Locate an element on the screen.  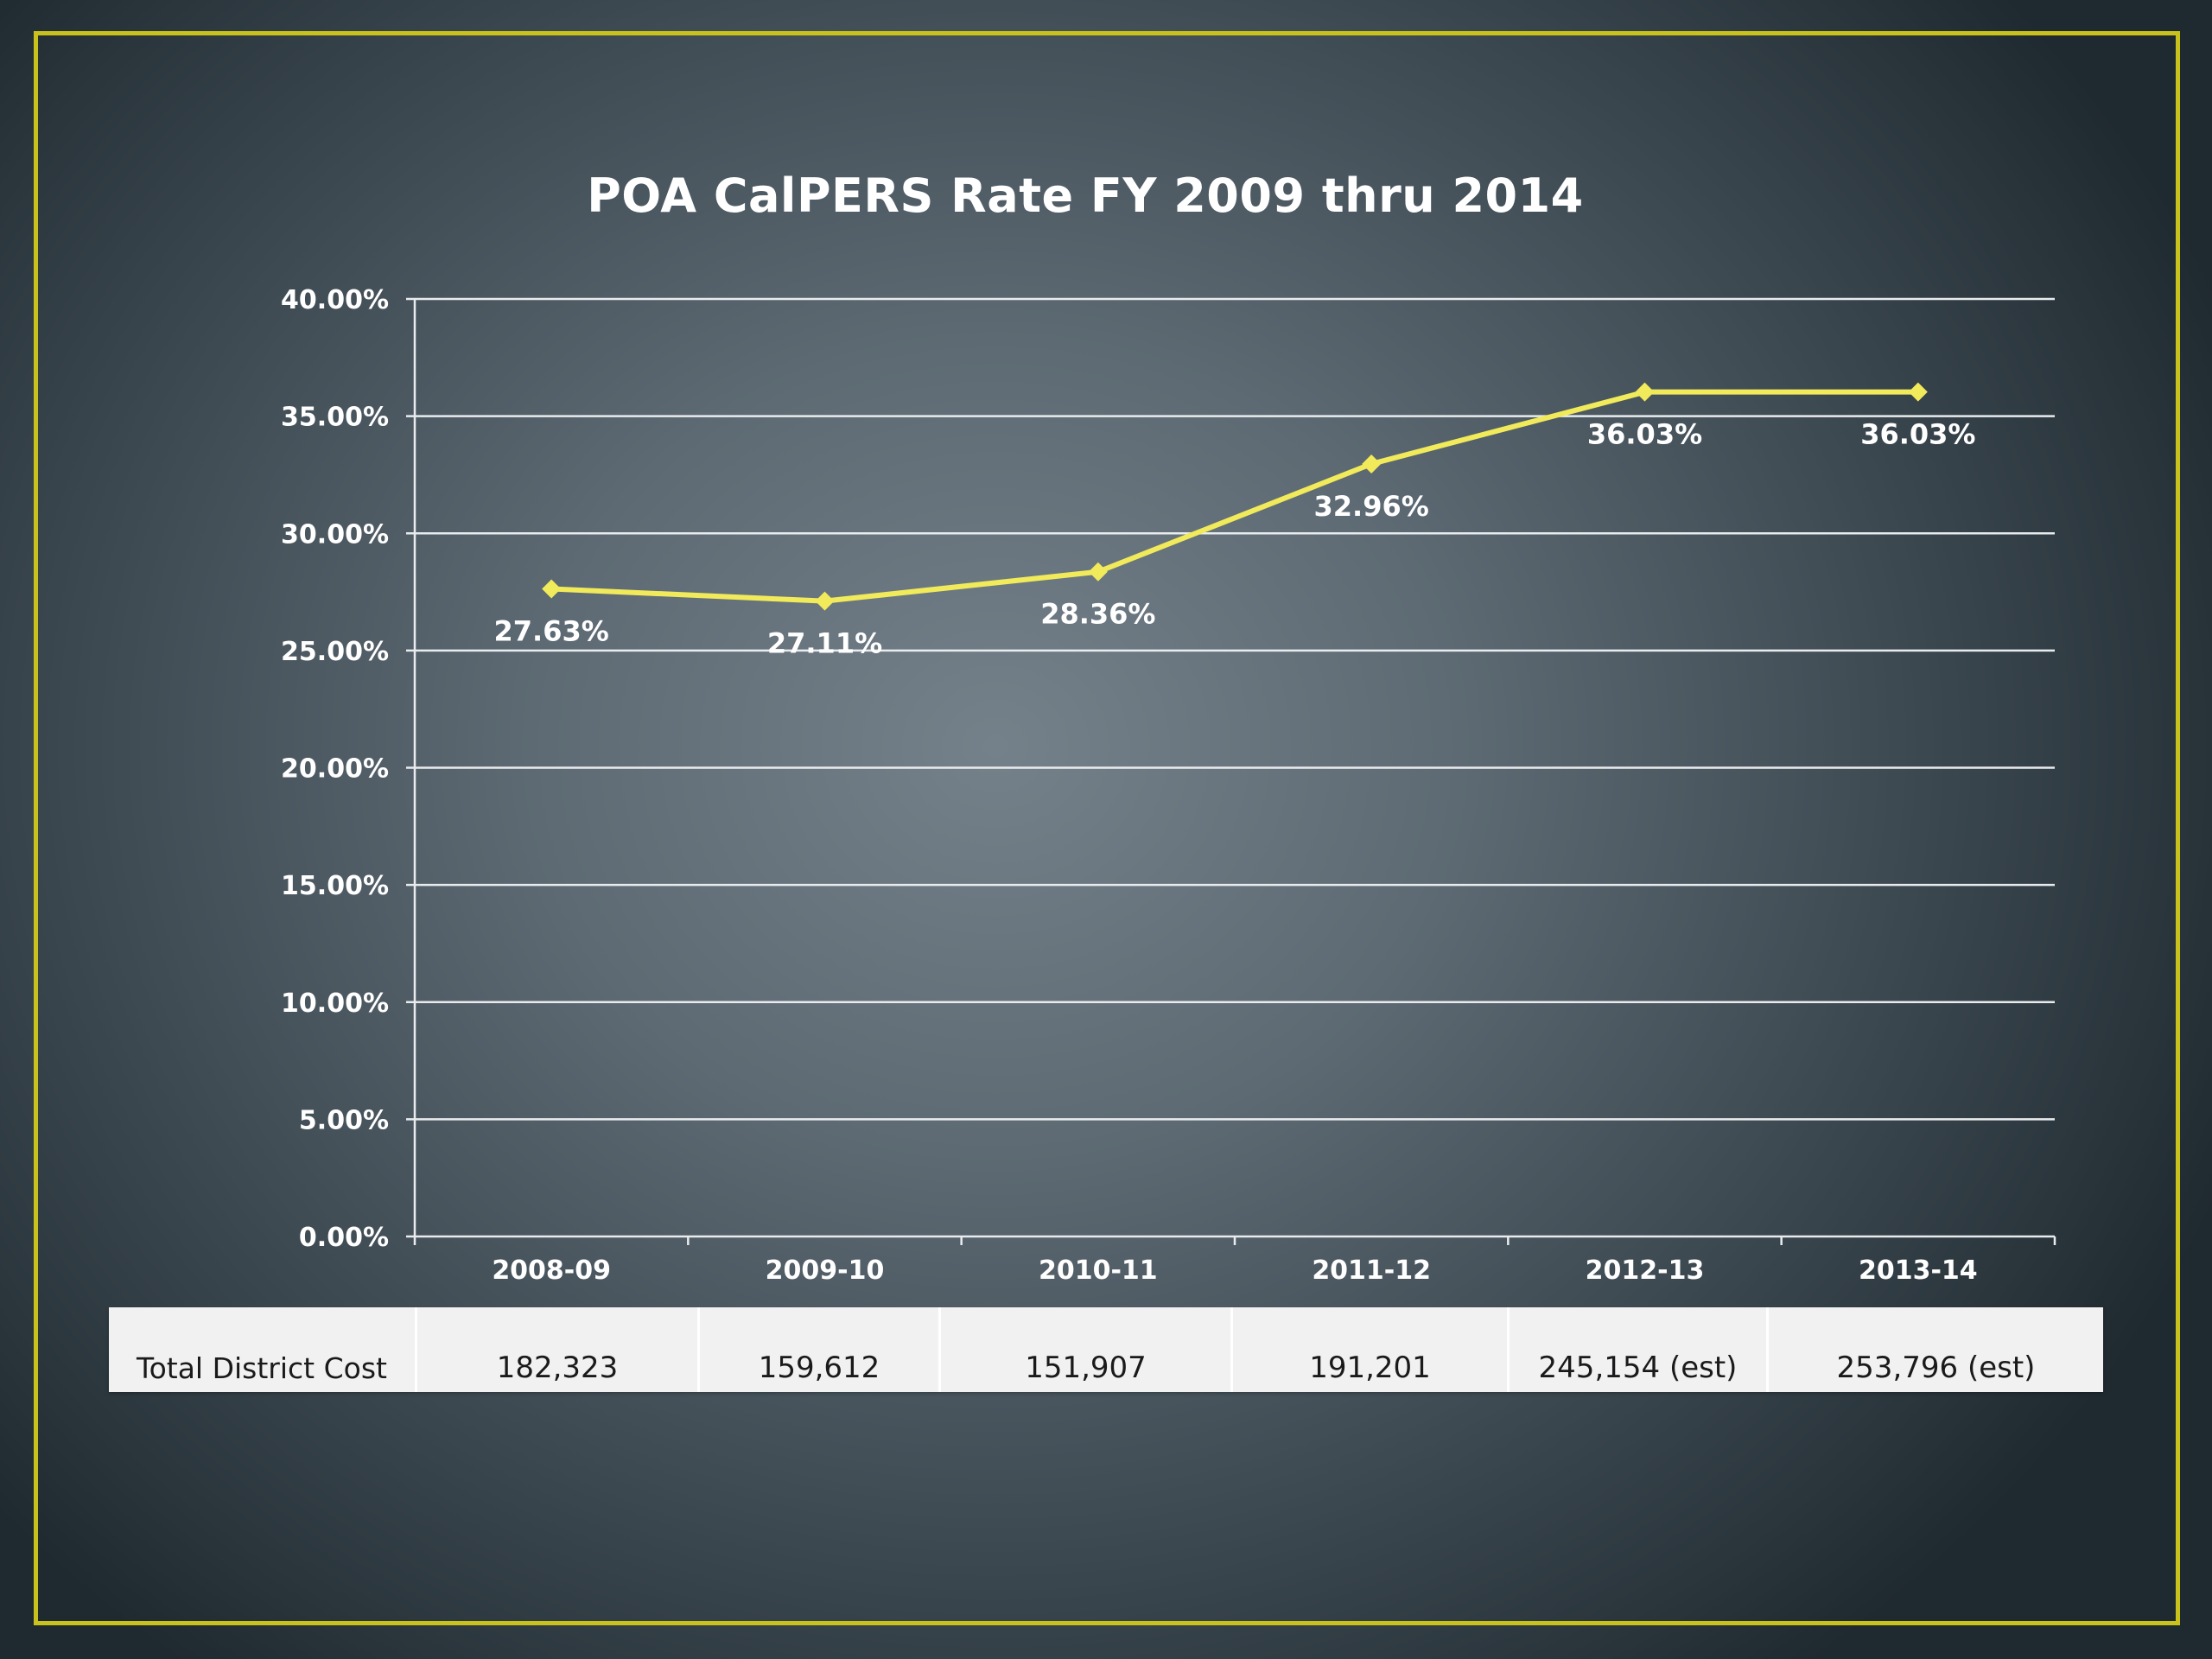
cost-cell-2012-13: 245,154 (est) is located at coordinates (1639, 1349).